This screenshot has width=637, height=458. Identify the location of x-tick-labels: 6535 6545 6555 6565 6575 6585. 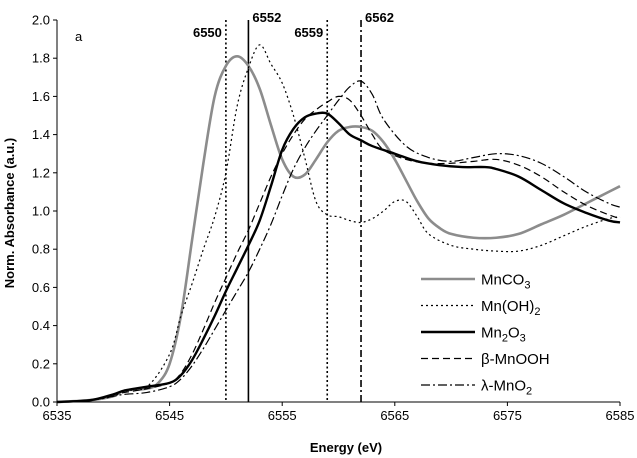
(339, 415).